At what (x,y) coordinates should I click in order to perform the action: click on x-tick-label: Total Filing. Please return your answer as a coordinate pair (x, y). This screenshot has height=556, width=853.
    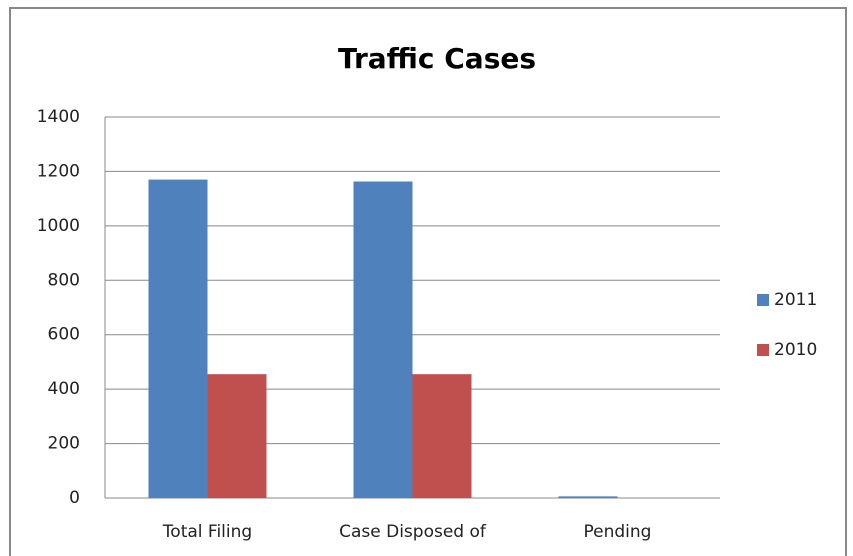
    Looking at the image, I should click on (207, 532).